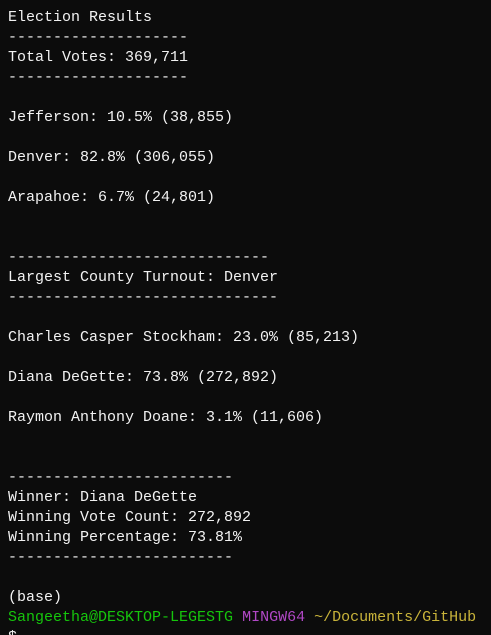 This screenshot has width=491, height=635. Describe the element at coordinates (112, 157) in the screenshot. I see `output-line: Denver: 82.8% (306,055)` at that location.